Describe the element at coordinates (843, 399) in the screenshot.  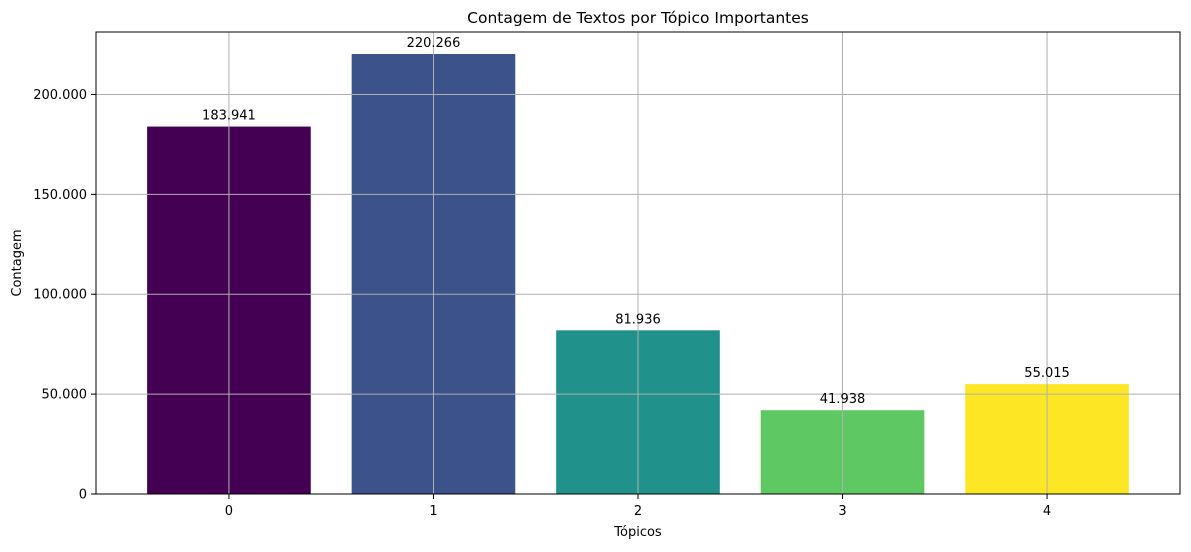
I see `bar-value-label: 41.938` at that location.